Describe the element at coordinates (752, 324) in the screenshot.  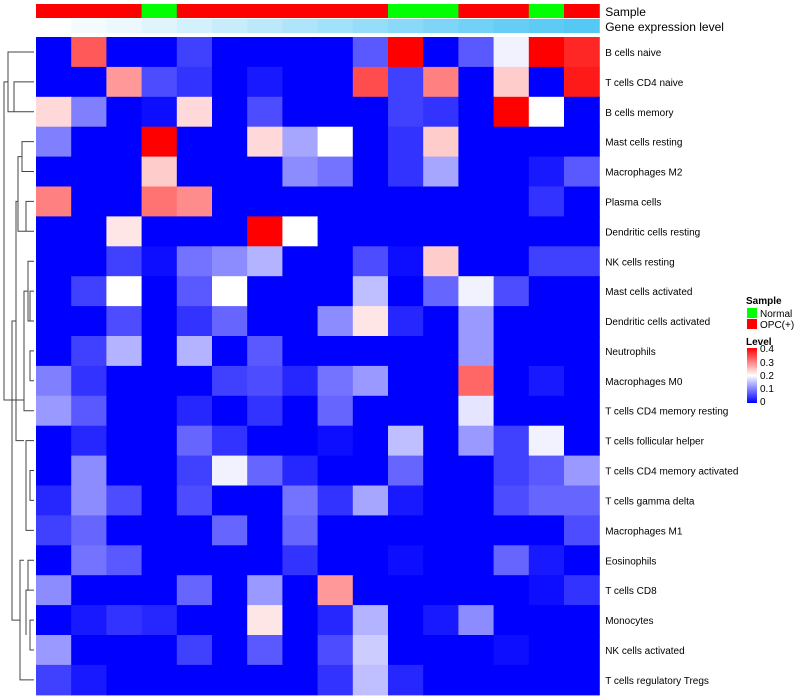
I see `legend-opc-swatch` at that location.